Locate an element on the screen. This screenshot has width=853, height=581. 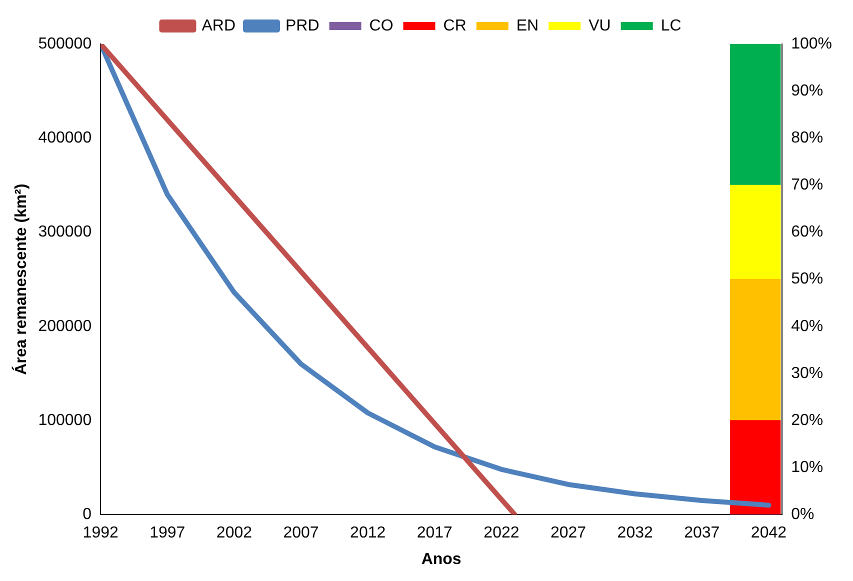
legend-label: ARD is located at coordinates (219, 25).